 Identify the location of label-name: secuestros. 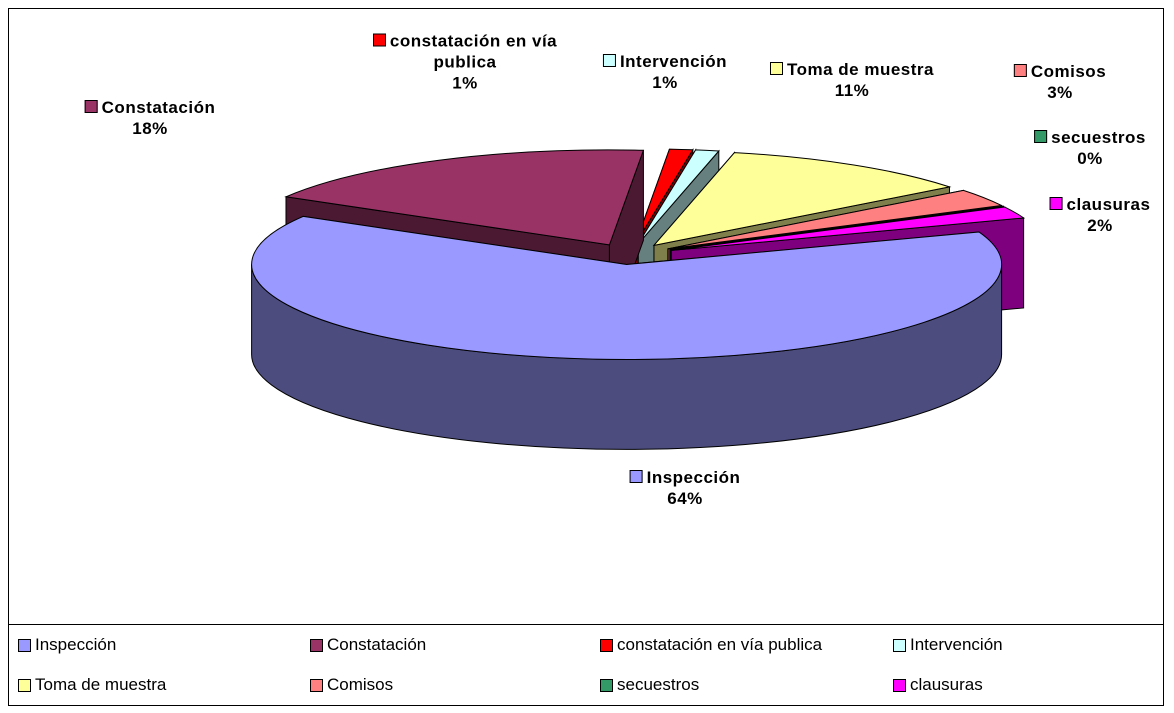
(1098, 137).